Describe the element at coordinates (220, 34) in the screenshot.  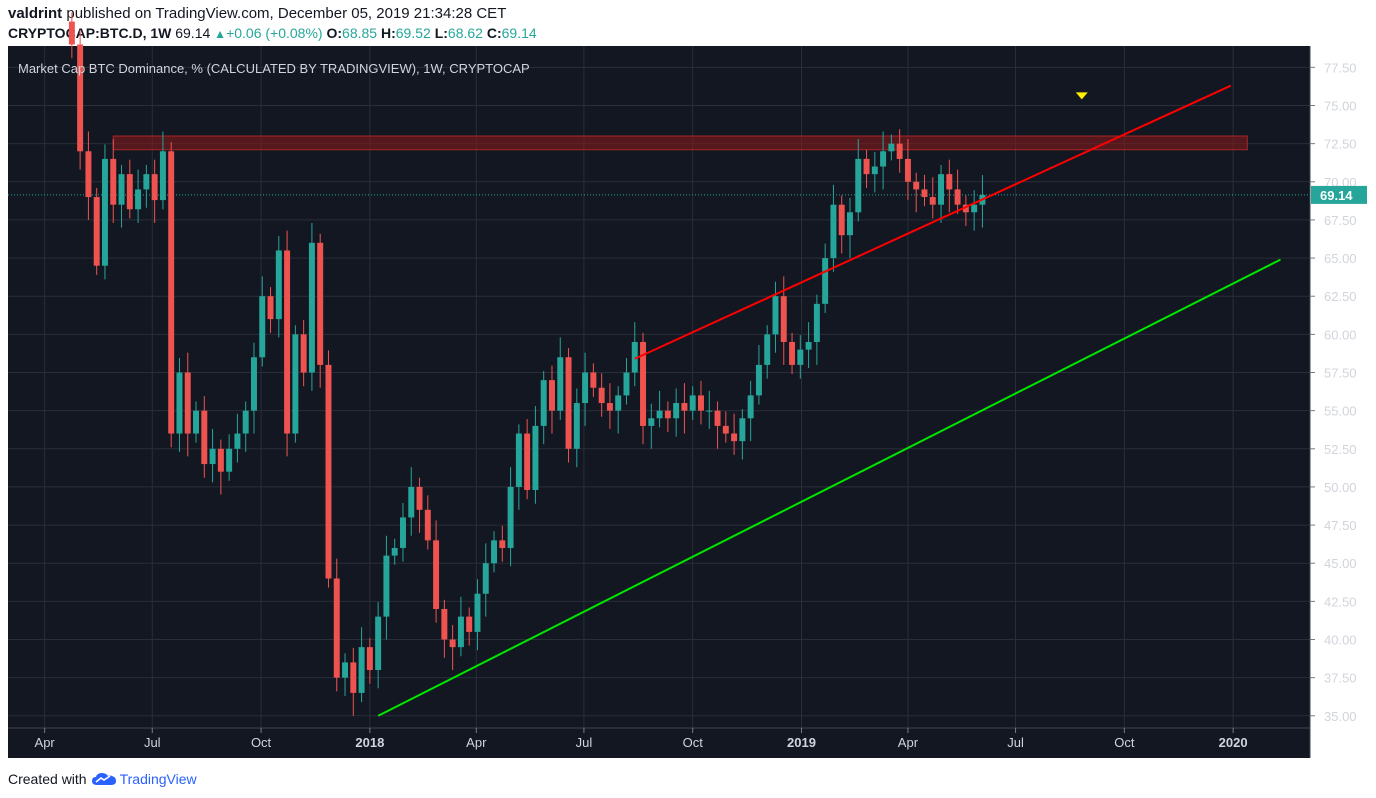
I see `up-arrow-icon: ▲` at that location.